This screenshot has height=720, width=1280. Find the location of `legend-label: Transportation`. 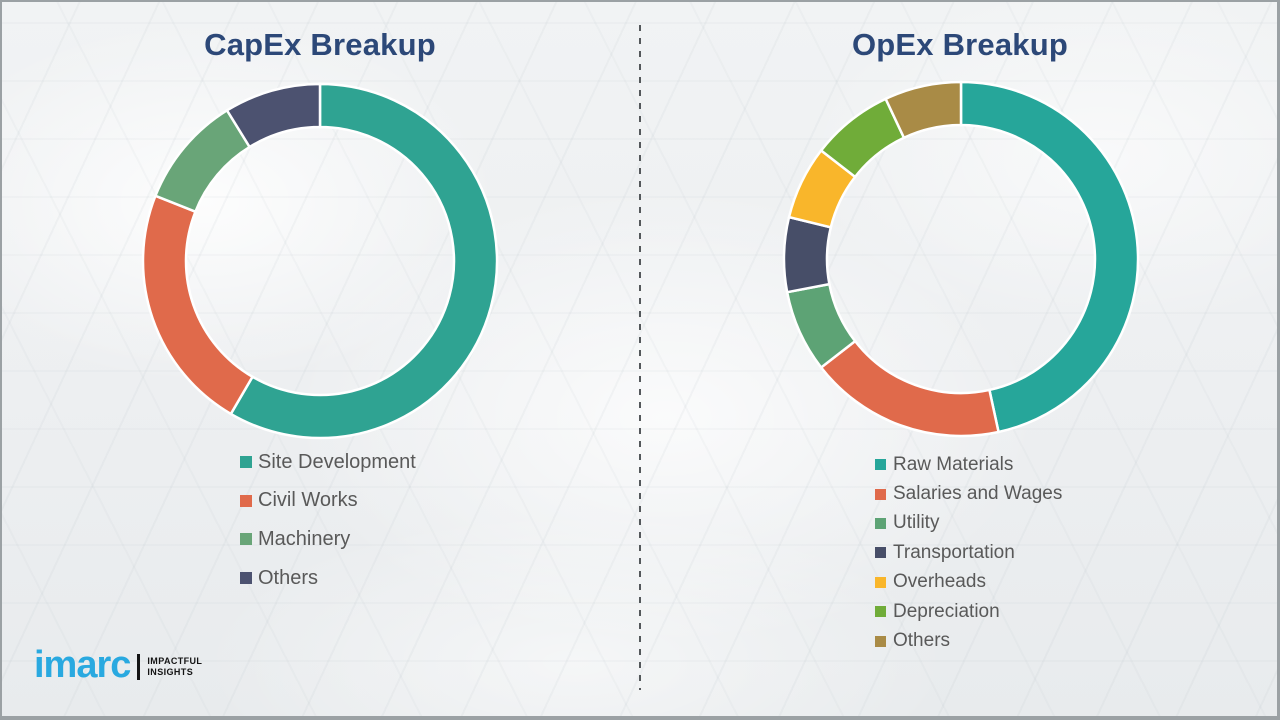

legend-label: Transportation is located at coordinates (954, 552).